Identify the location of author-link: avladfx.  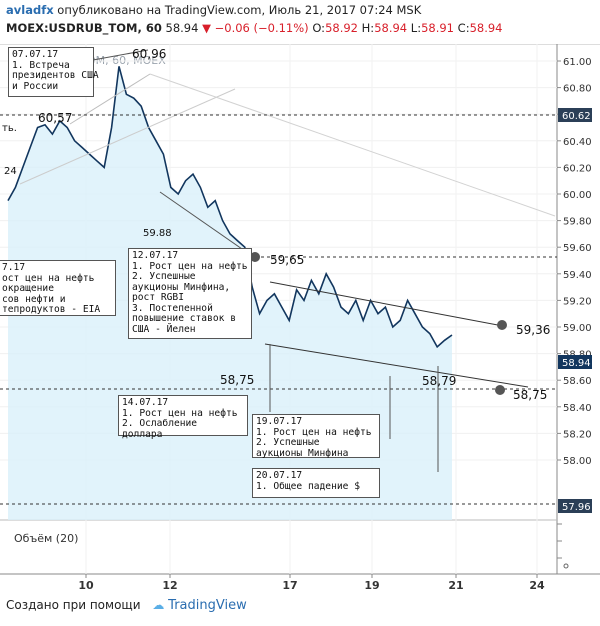
(30, 10).